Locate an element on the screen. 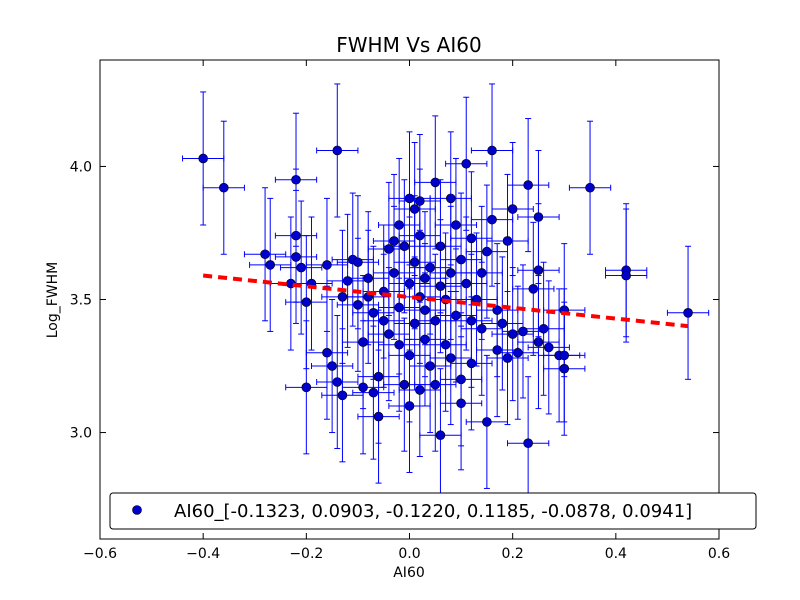 This screenshot has width=800, height=600. x-tick-label: 0.6 is located at coordinates (719, 554).